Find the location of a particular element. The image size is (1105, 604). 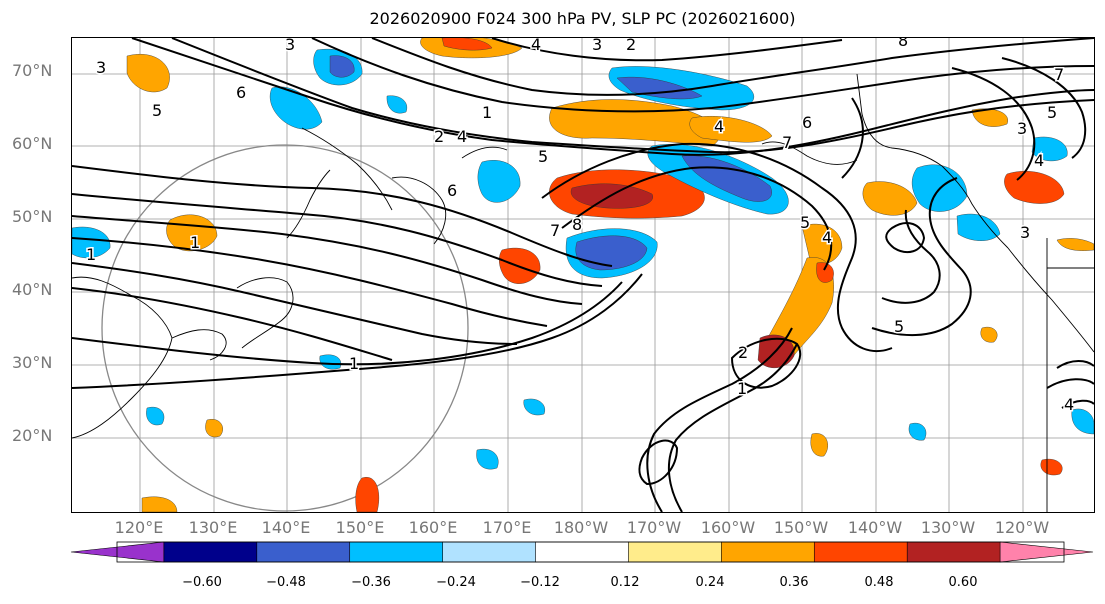

lon-label-180w: 180°W is located at coordinates (581, 527).